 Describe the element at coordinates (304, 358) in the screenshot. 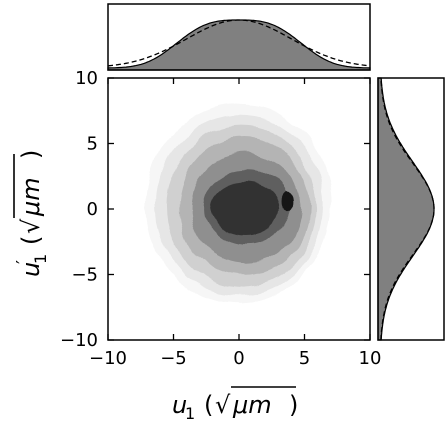

I see `x-tick-label: 5` at that location.